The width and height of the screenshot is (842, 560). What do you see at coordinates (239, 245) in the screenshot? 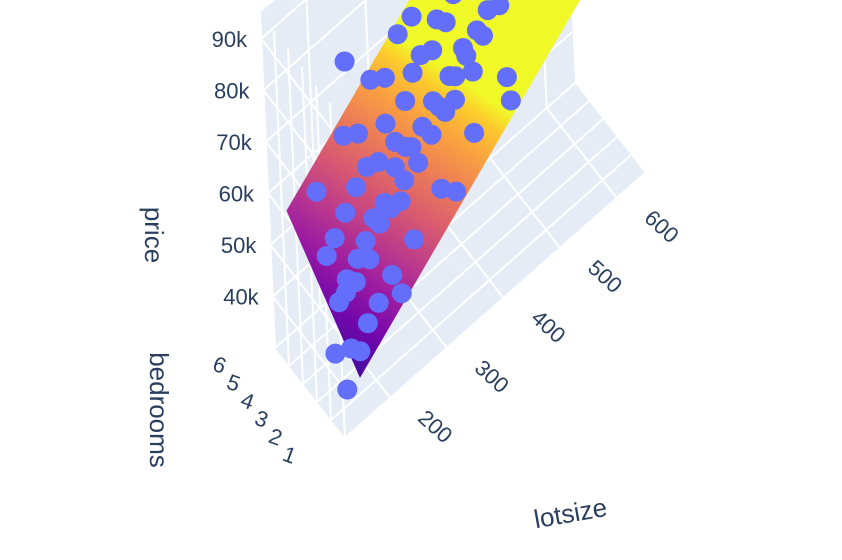
I see `z-tick-label: 50k` at bounding box center [239, 245].